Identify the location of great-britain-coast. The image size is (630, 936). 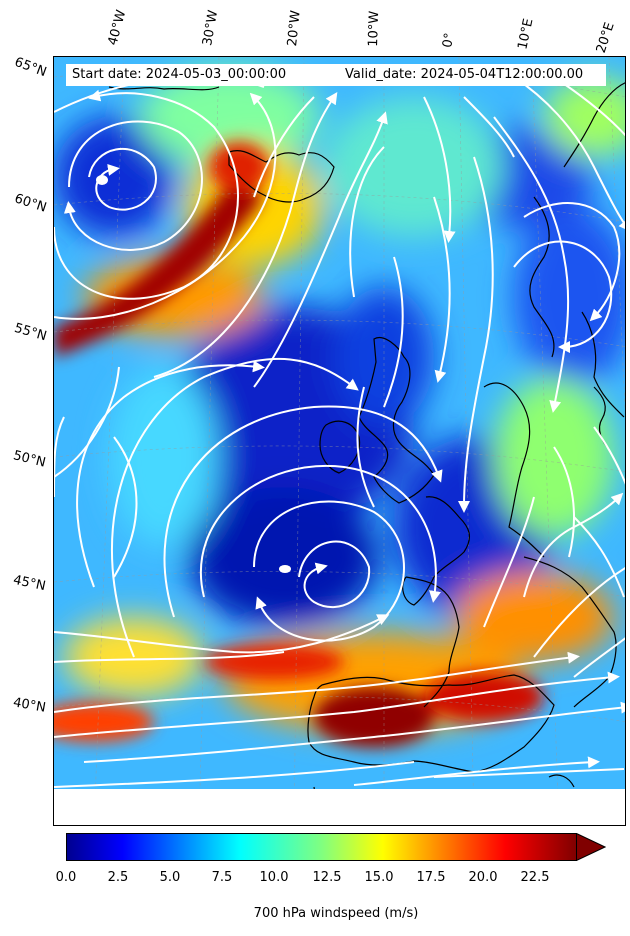
(396, 420).